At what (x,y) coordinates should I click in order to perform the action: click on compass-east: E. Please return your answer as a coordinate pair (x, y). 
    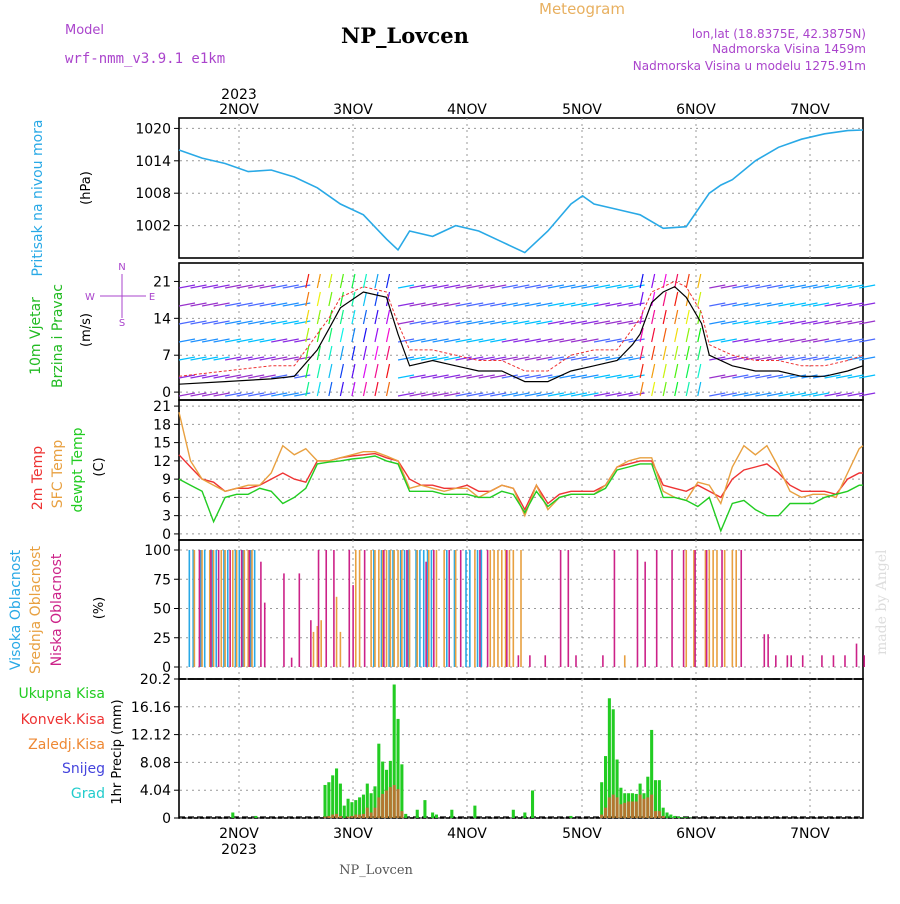
    Looking at the image, I should click on (152, 297).